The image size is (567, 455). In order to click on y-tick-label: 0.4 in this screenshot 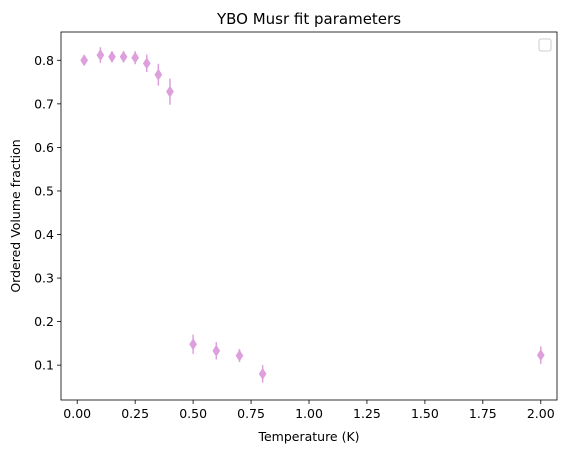, I will do `click(44, 234)`.